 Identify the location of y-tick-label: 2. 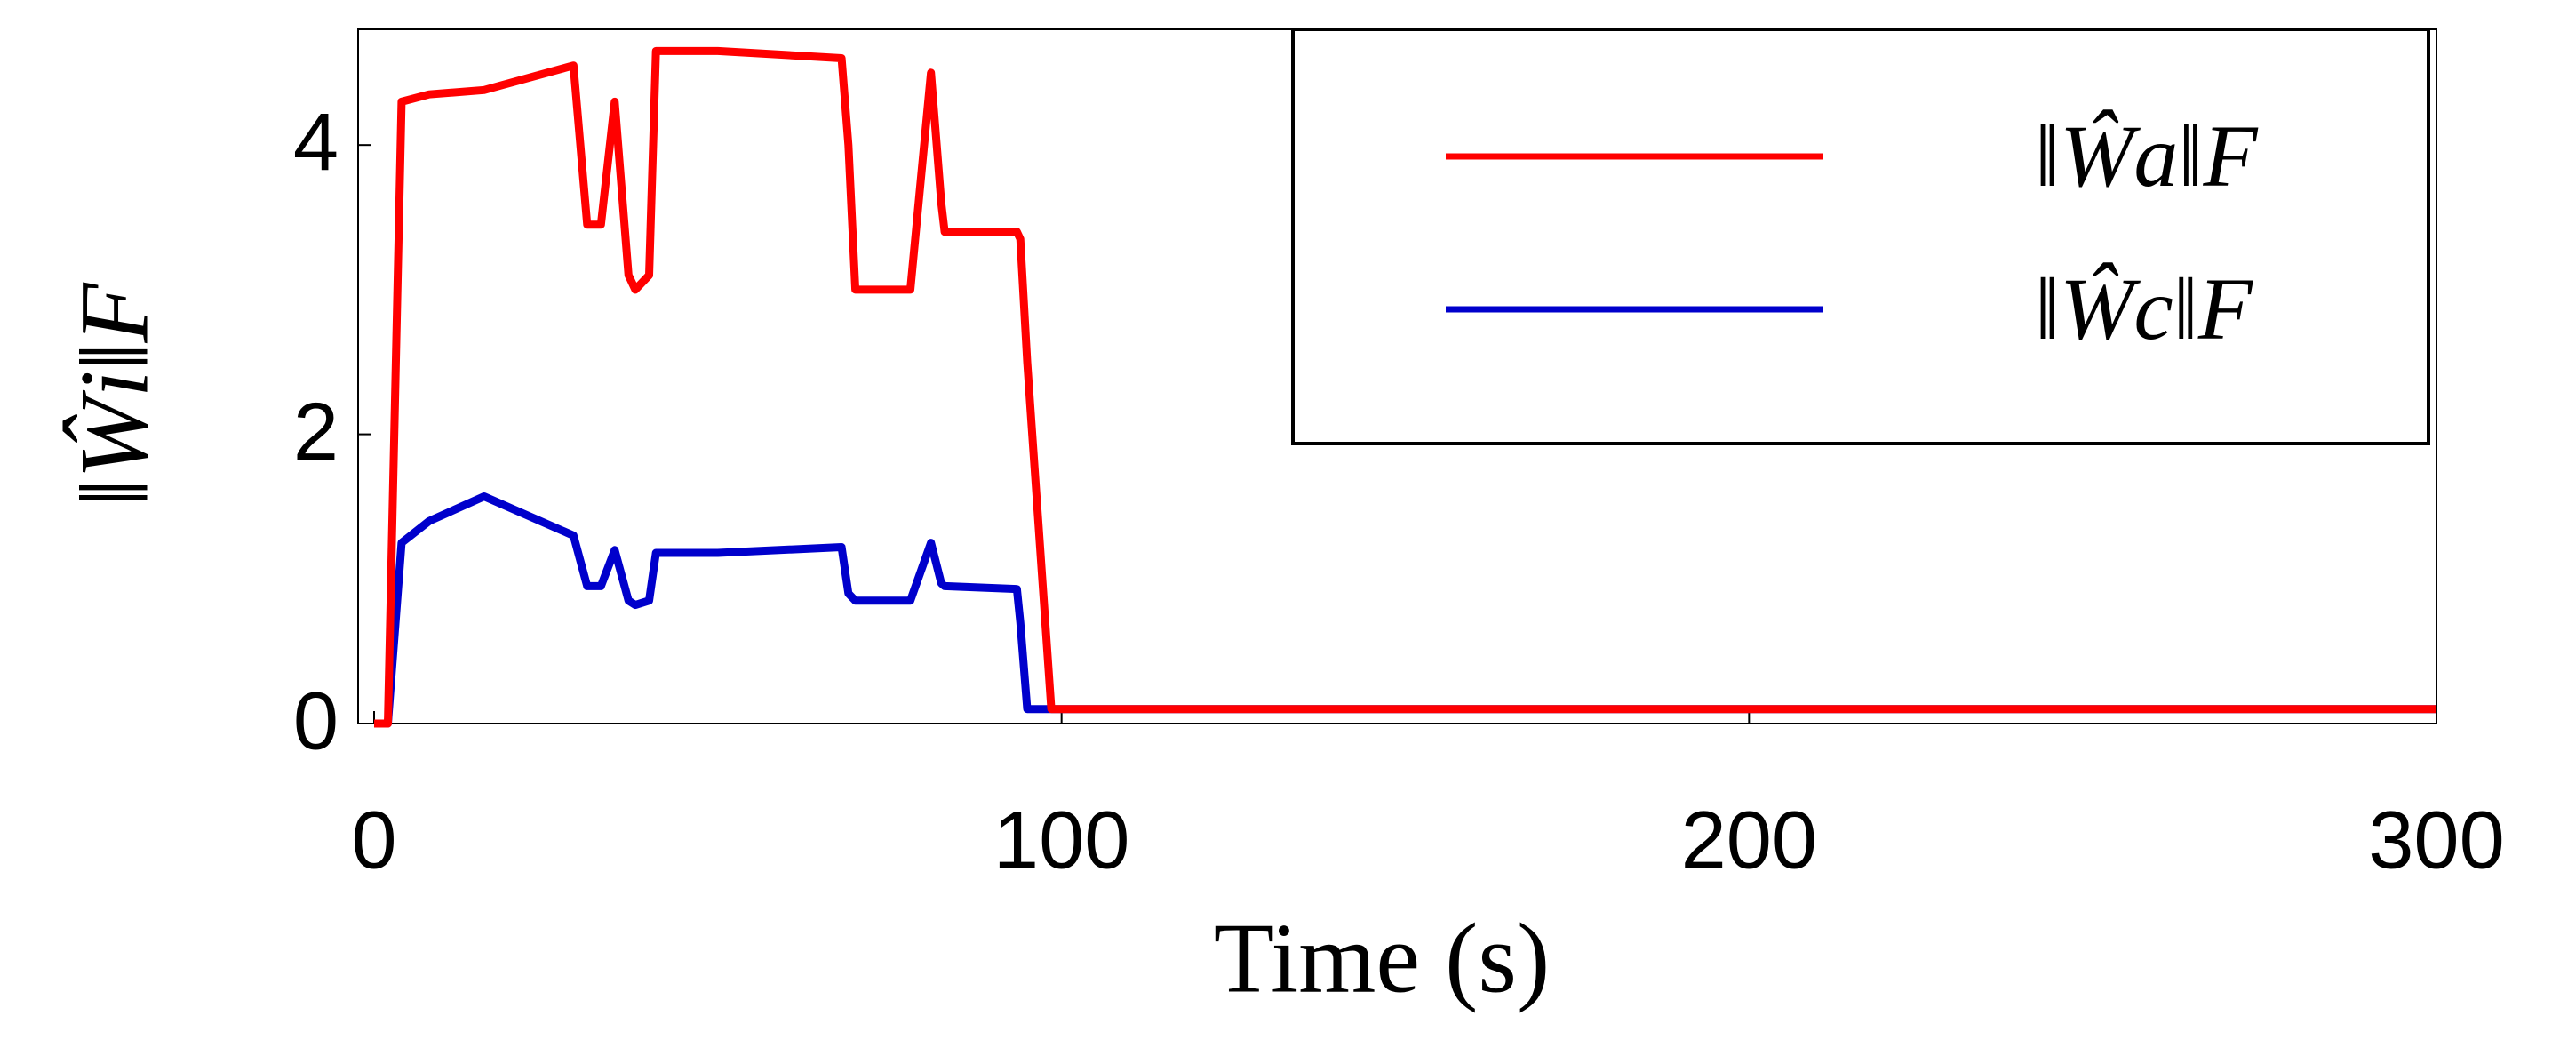
(316, 432).